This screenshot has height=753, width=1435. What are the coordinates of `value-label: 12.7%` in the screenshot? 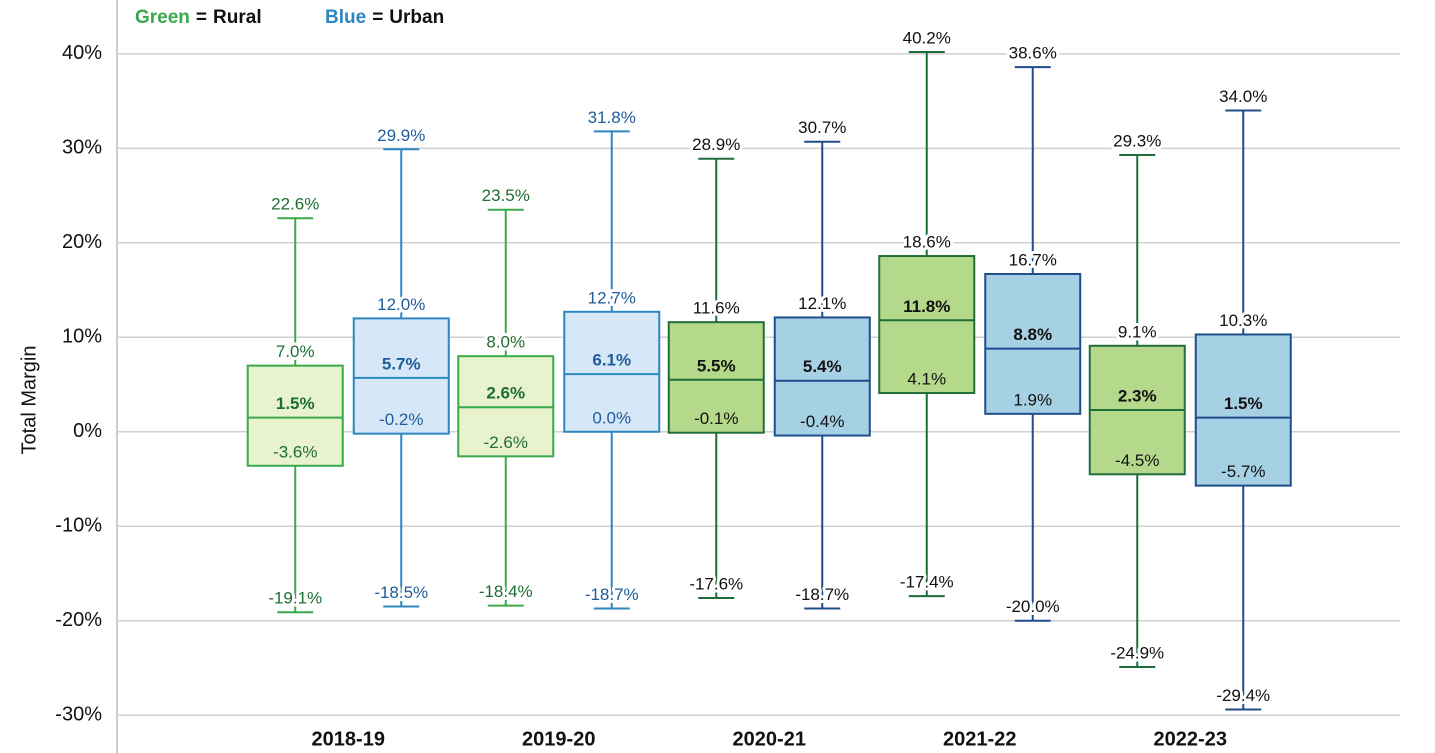 It's located at (612, 297).